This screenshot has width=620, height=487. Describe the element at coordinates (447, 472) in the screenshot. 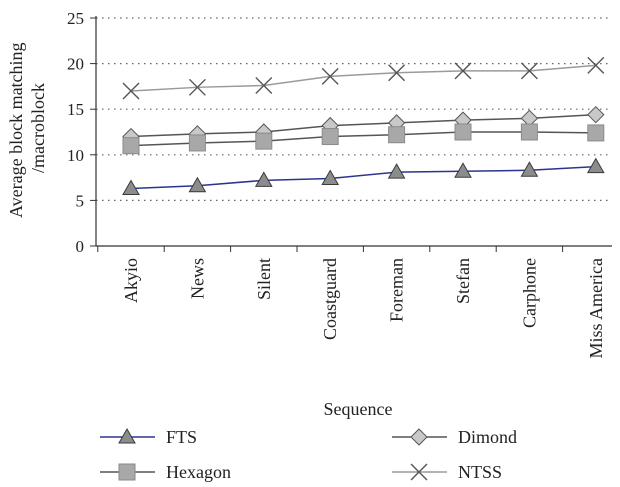

I see `legend-item-ntss: NTSS` at that location.